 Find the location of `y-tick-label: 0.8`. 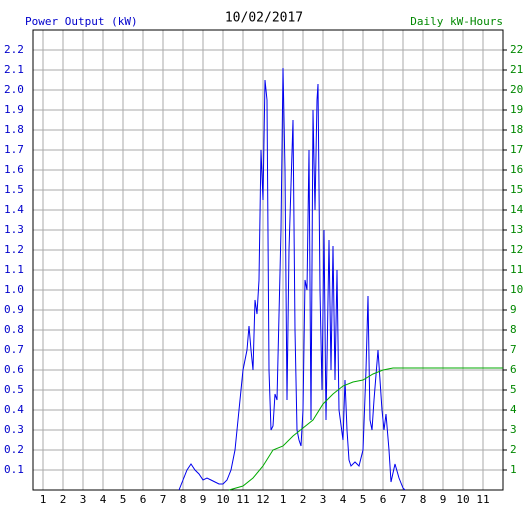

y-tick-label: 0.8 is located at coordinates (14, 329).